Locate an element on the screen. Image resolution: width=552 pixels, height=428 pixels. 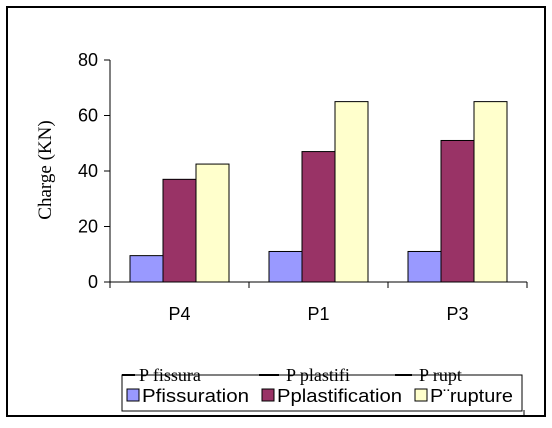
y-tick-label: 80 is located at coordinates (88, 60).